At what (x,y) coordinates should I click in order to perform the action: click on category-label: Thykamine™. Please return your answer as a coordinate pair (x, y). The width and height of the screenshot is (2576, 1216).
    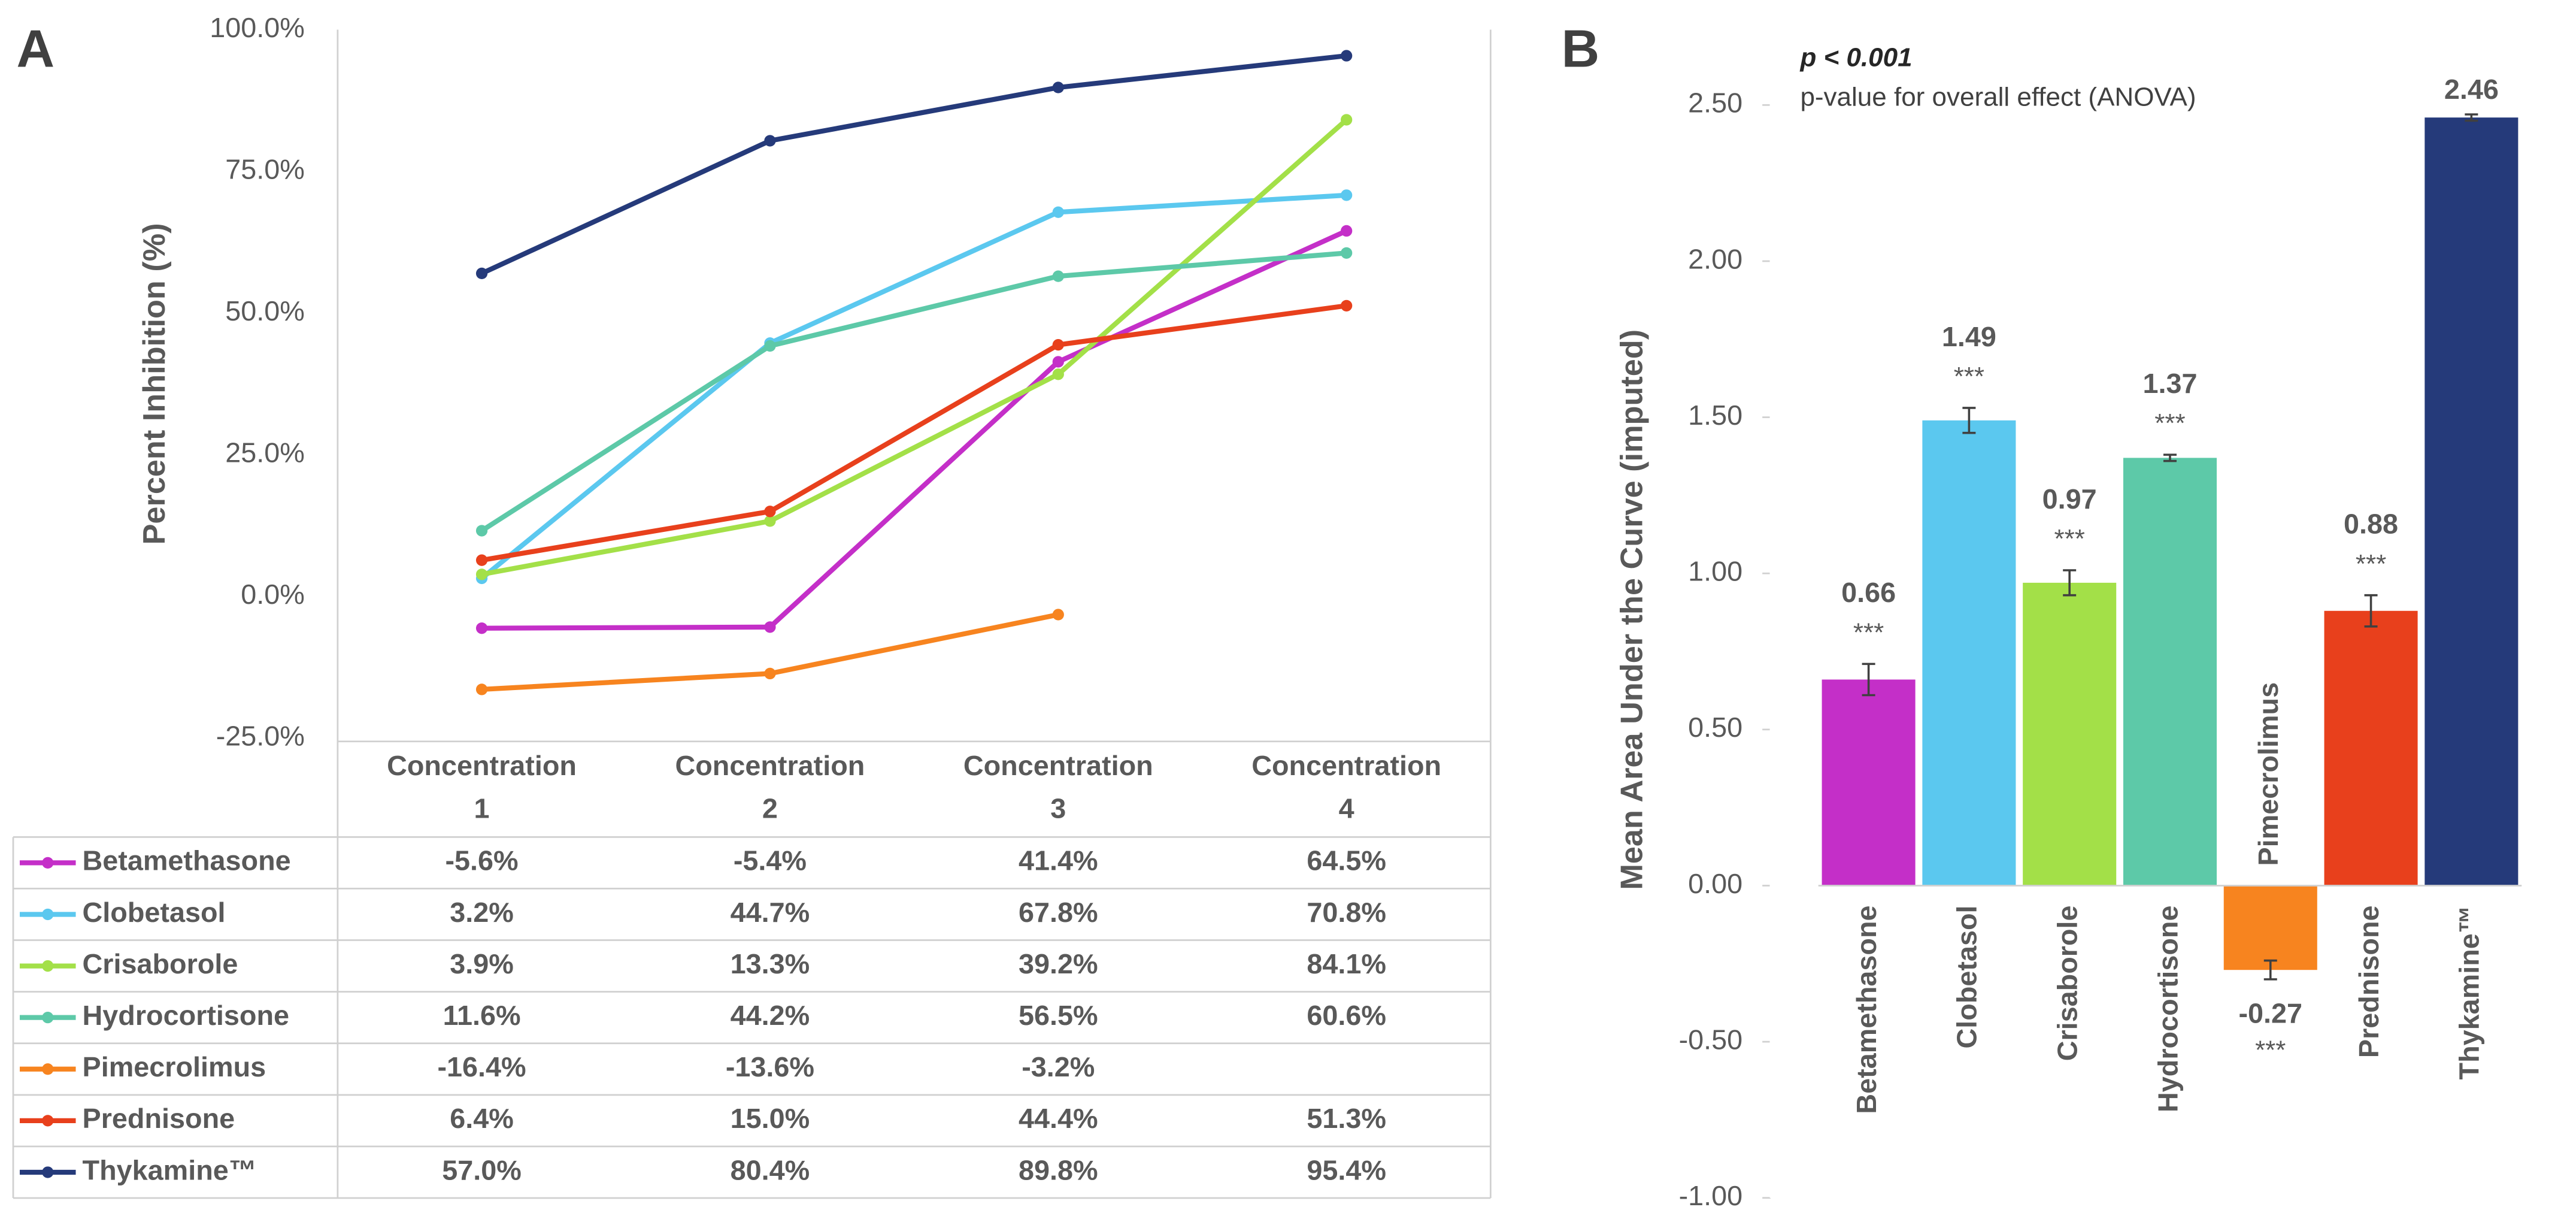
    Looking at the image, I should click on (2469, 992).